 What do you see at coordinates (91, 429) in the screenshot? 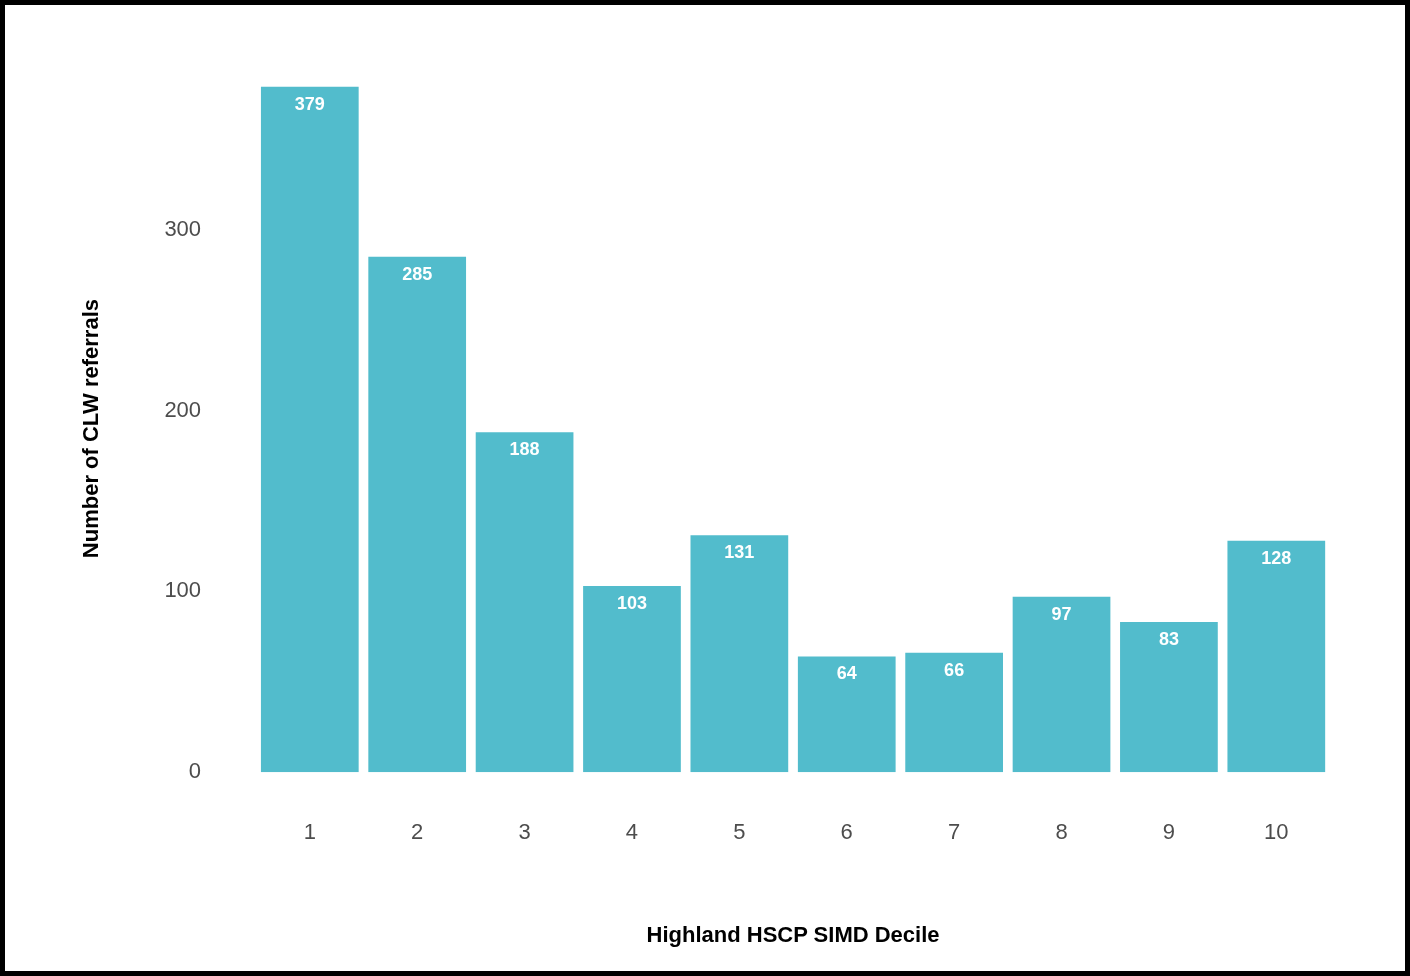
I see `y-axis-title: Number of CLW referrals` at bounding box center [91, 429].